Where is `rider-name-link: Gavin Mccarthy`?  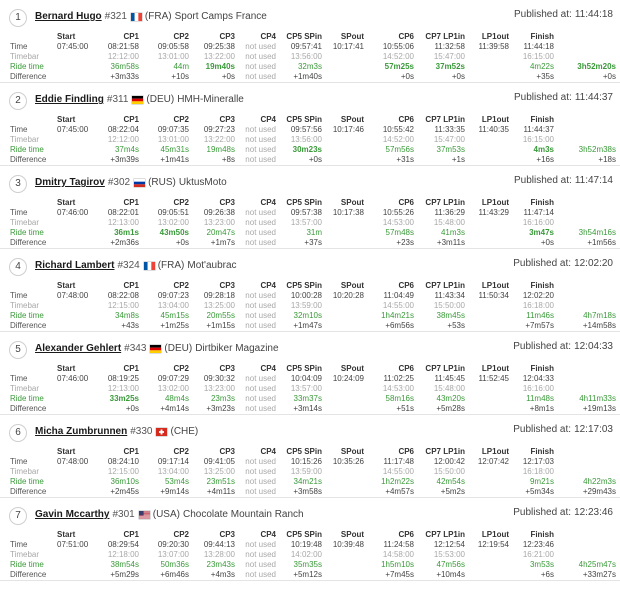
rider-name-link: Gavin Mccarthy is located at coordinates (72, 514).